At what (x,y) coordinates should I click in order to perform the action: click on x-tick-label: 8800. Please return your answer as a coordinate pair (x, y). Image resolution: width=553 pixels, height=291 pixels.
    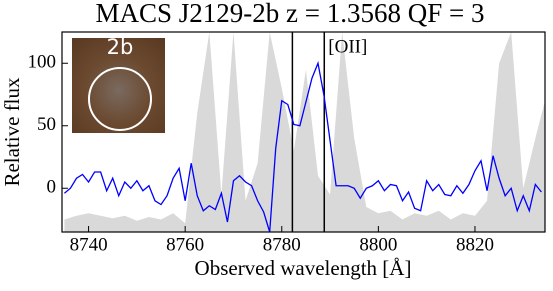
    Looking at the image, I should click on (378, 244).